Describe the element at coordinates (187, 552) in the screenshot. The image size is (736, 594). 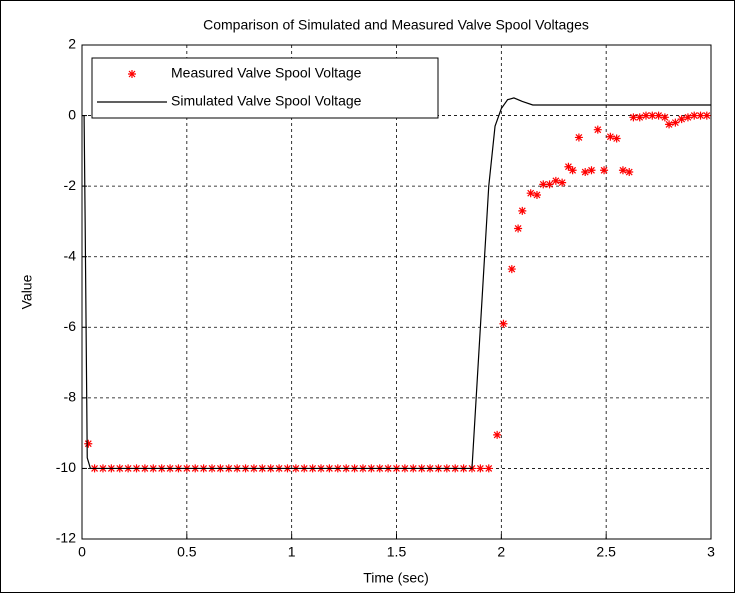
I see `x-tick-label: 0.5` at that location.